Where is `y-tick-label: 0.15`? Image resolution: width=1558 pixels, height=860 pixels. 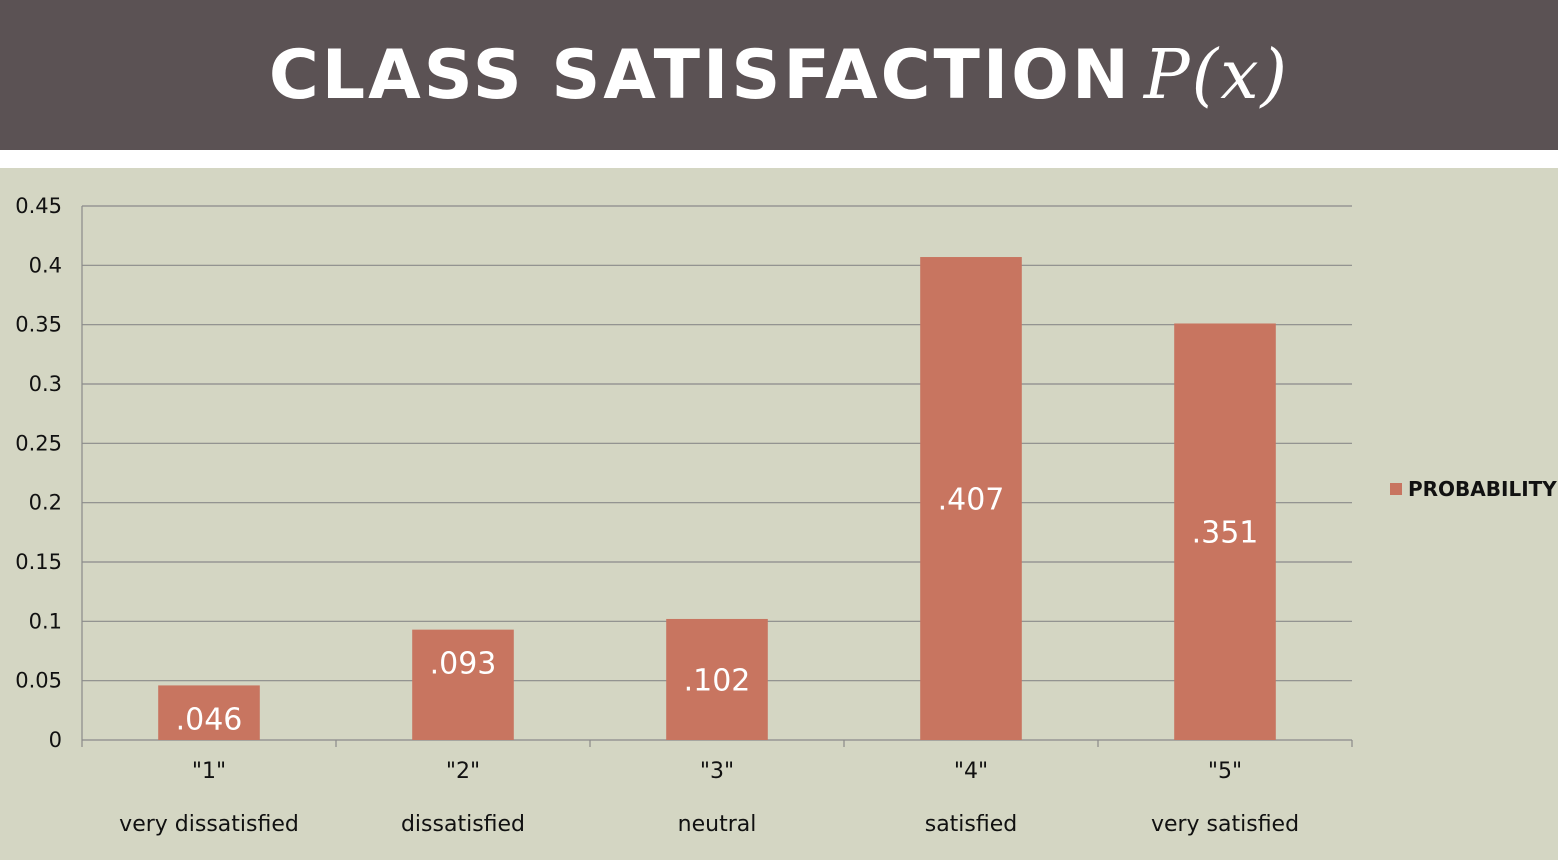
y-tick-label: 0.15 is located at coordinates (38, 562).